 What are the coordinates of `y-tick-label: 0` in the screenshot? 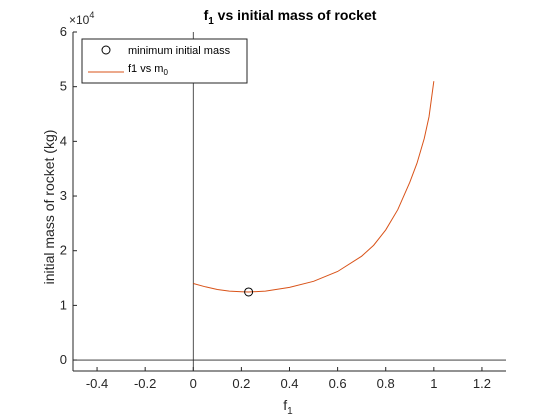 It's located at (63, 359).